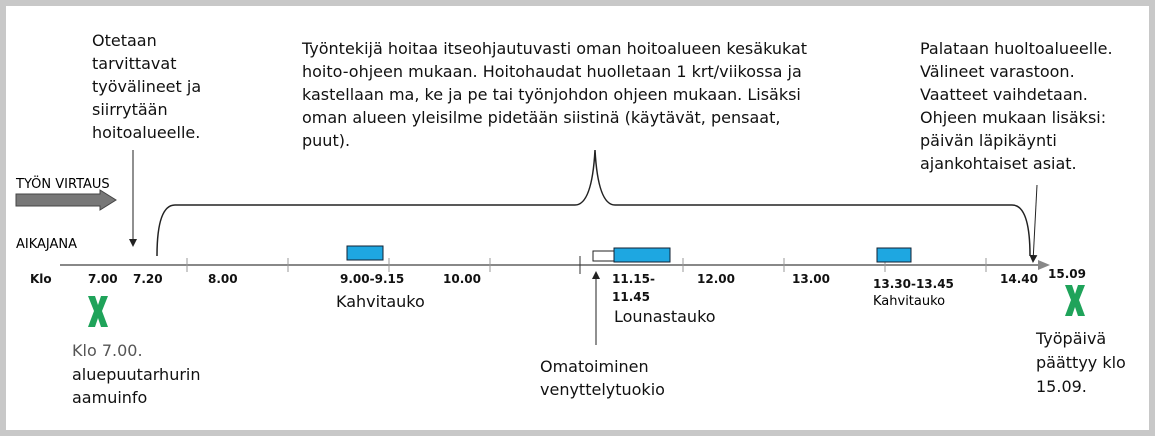 The image size is (1155, 436). I want to click on time-label: 11.45, so click(631, 297).